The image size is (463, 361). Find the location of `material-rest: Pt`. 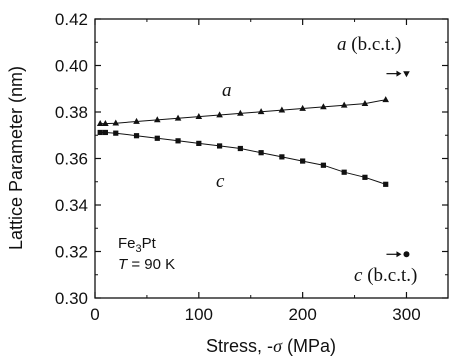

material-rest: Pt is located at coordinates (149, 243).